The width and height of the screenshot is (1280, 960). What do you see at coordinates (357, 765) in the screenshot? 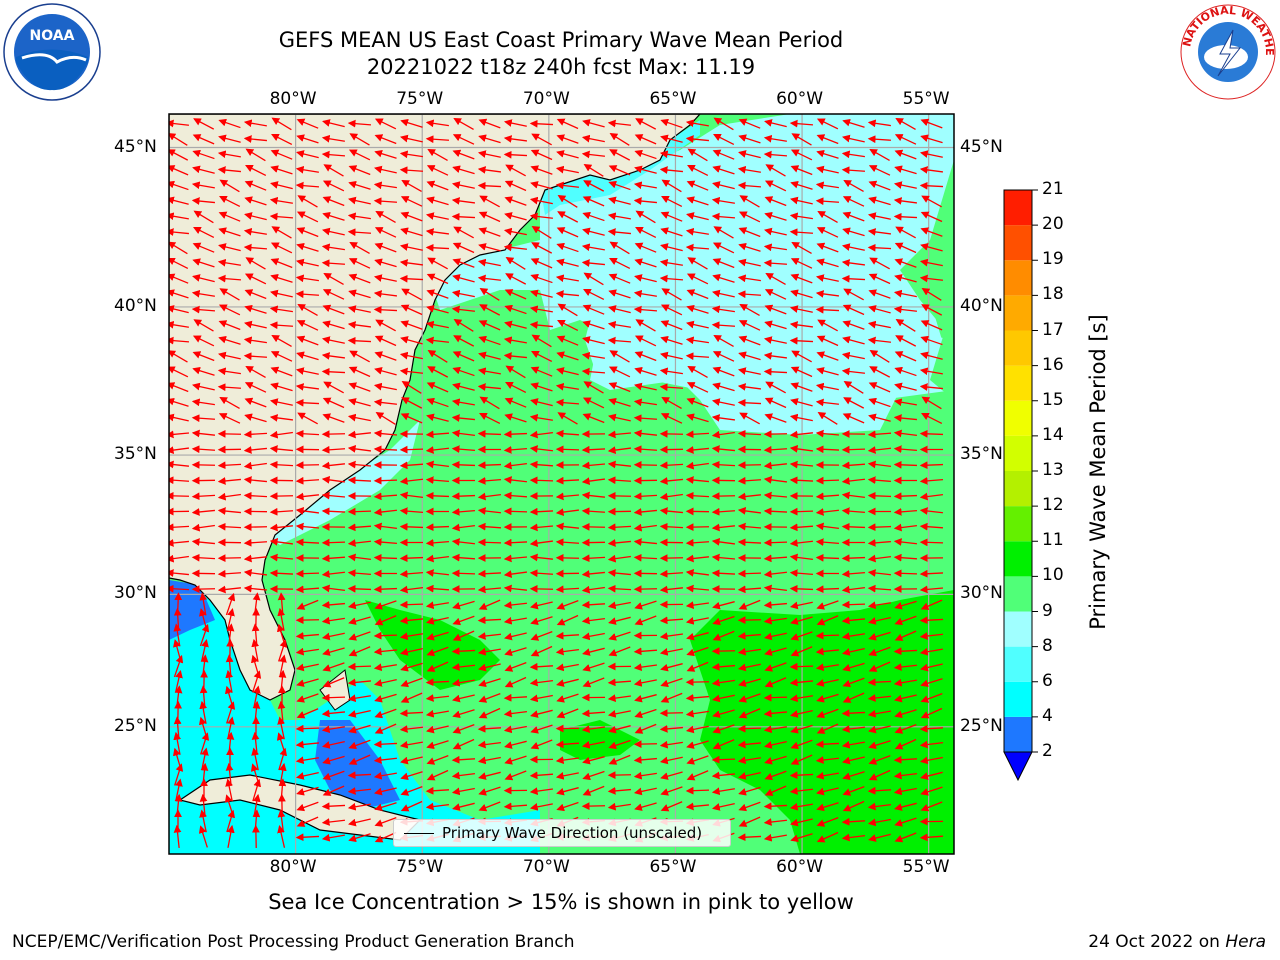
I see `ocean-field-straits` at bounding box center [357, 765].